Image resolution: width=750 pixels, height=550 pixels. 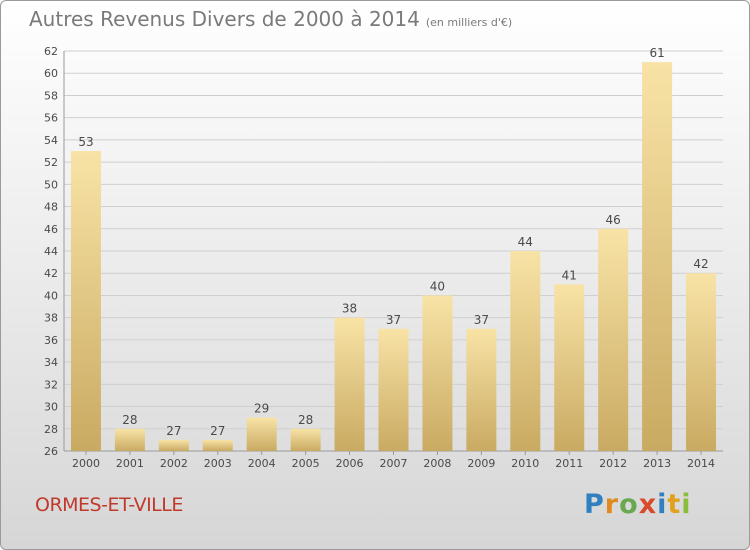 I want to click on y-tick-label: 34, so click(x=51, y=362).